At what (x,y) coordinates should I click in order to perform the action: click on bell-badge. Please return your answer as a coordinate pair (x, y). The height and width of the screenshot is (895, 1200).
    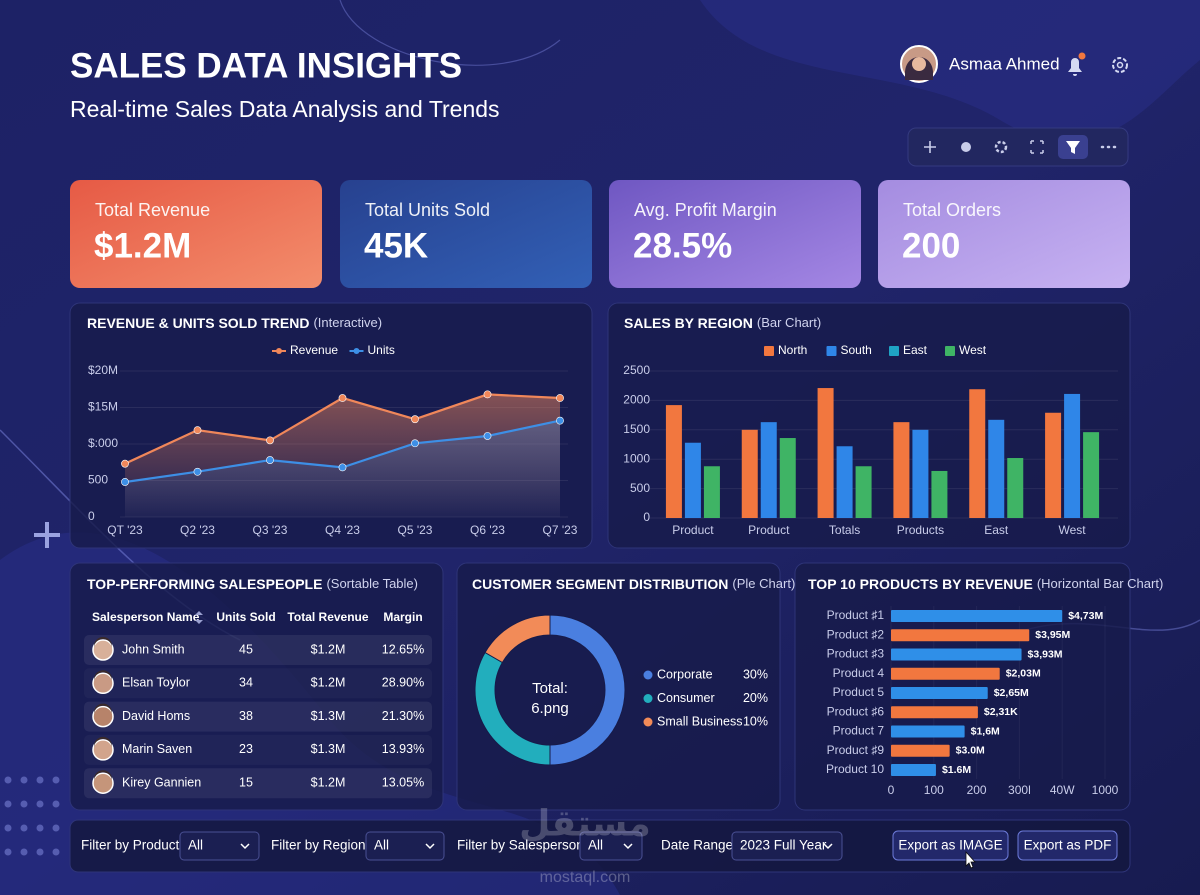
    Looking at the image, I should click on (1082, 56).